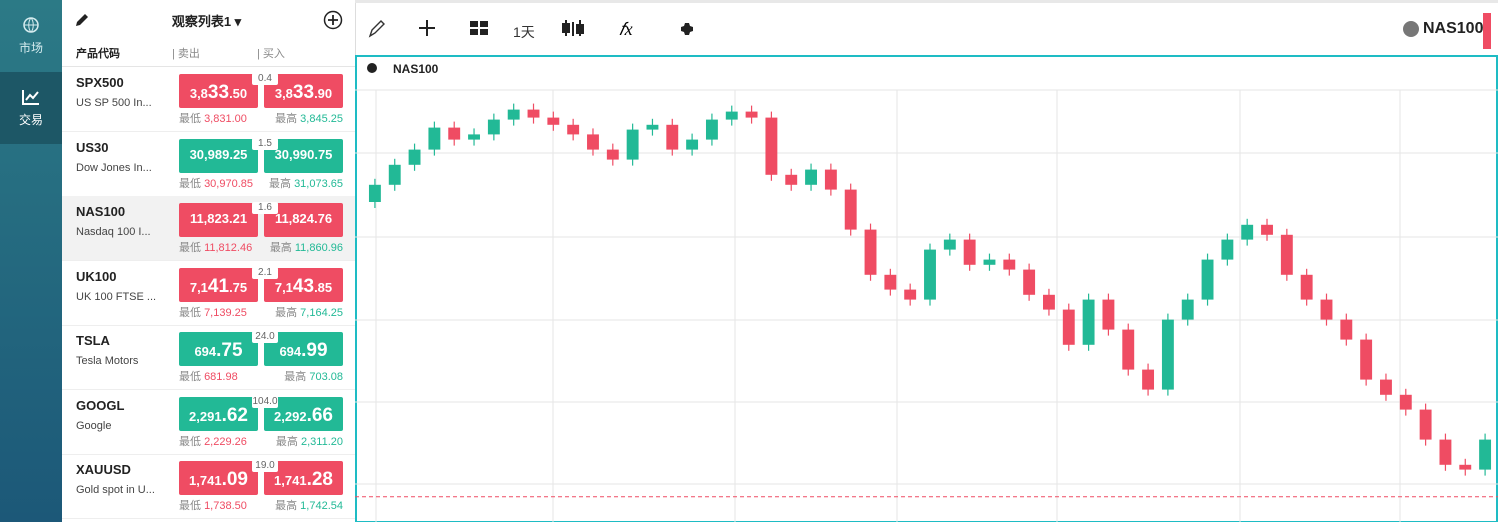 The height and width of the screenshot is (522, 1498). Describe the element at coordinates (225, 441) in the screenshot. I see `low-value: 2,229.26` at that location.